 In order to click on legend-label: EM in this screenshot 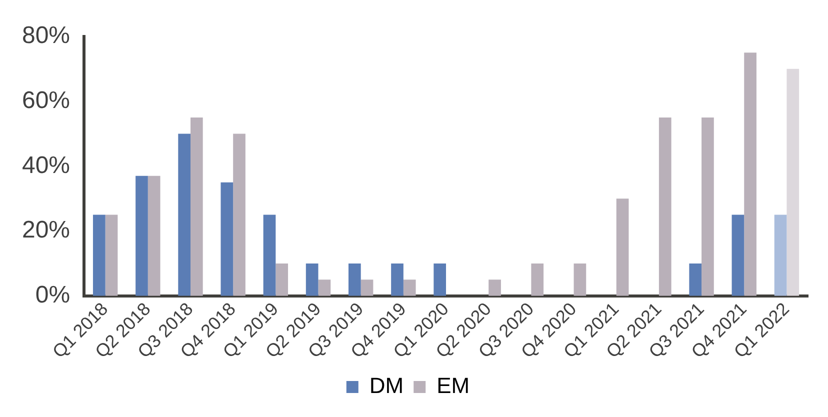, I will do `click(453, 385)`.